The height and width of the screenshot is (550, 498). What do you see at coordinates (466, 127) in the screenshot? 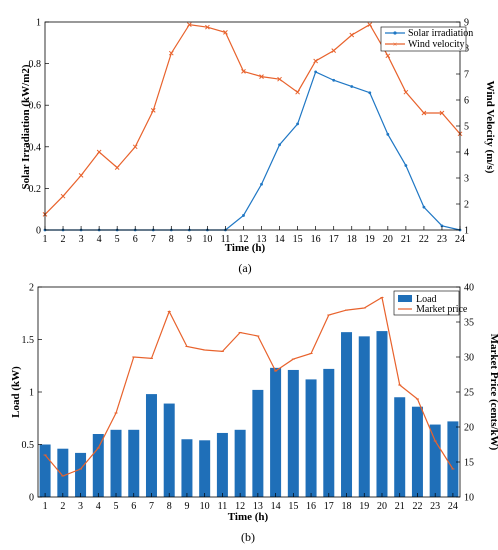
I see `y2-tick-label: 5` at bounding box center [466, 127].